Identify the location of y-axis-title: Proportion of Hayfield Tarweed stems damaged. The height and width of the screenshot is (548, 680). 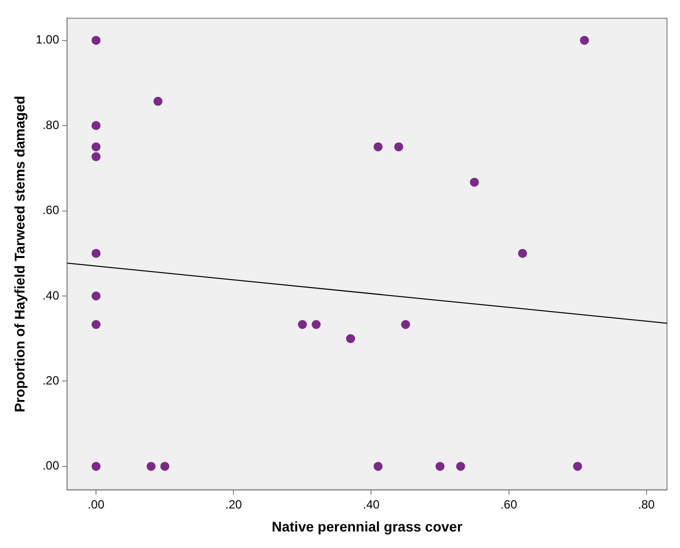
(19, 254).